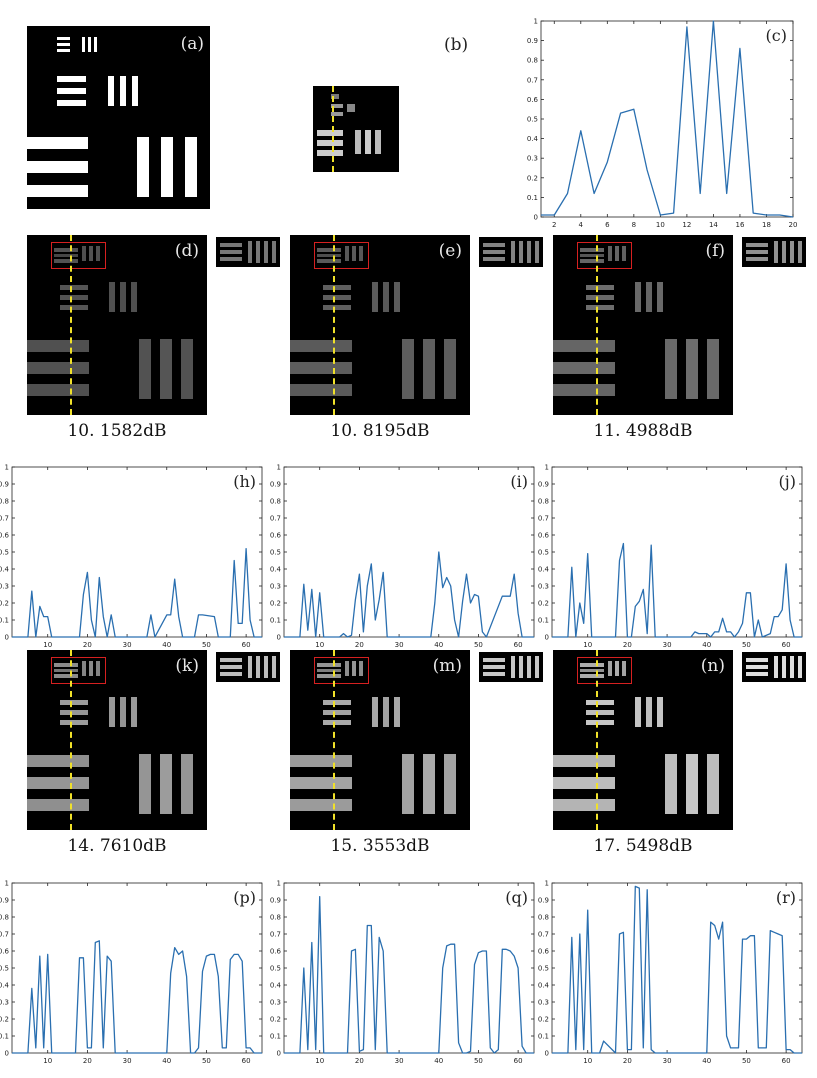 The height and width of the screenshot is (1078, 817). What do you see at coordinates (536, 22) in the screenshot?
I see `y-tick-label: 1` at bounding box center [536, 22].